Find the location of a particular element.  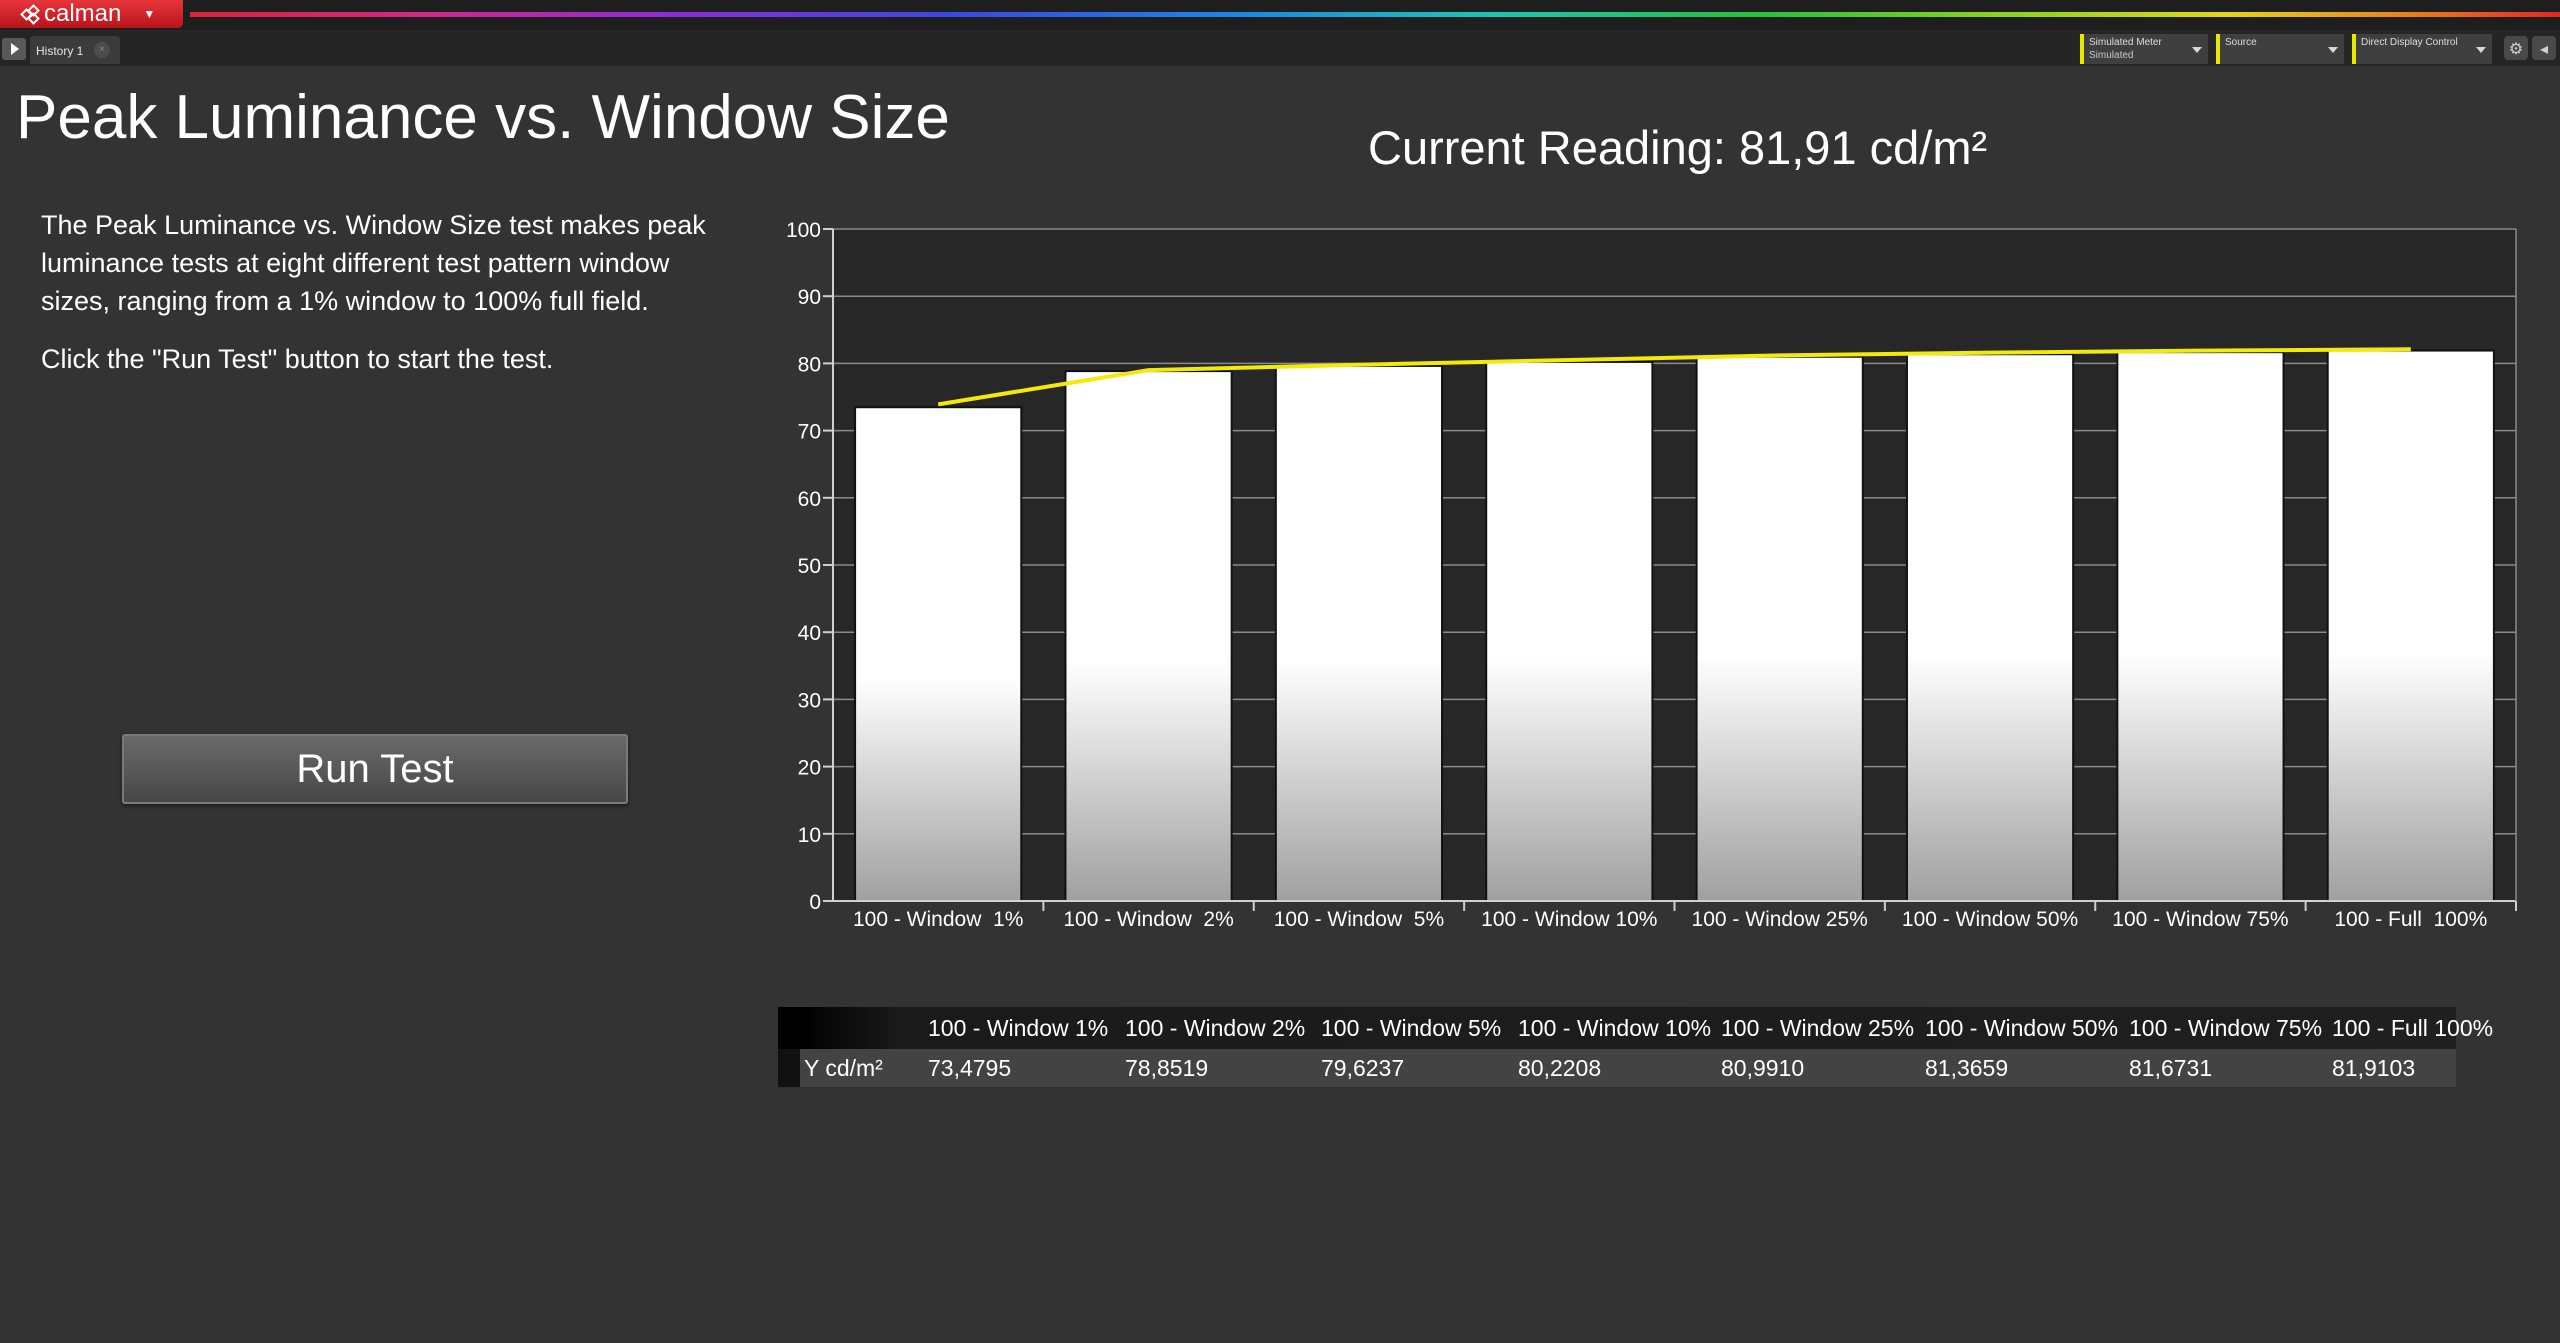

source-dropdown: Source is located at coordinates (2280, 49).